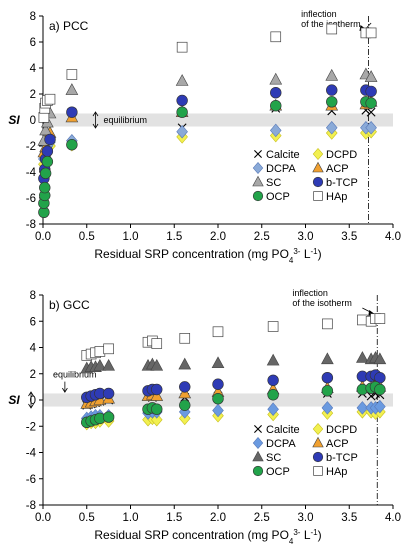 The height and width of the screenshot is (550, 405). I want to click on x-axis-label-part: ), so click(320, 254).